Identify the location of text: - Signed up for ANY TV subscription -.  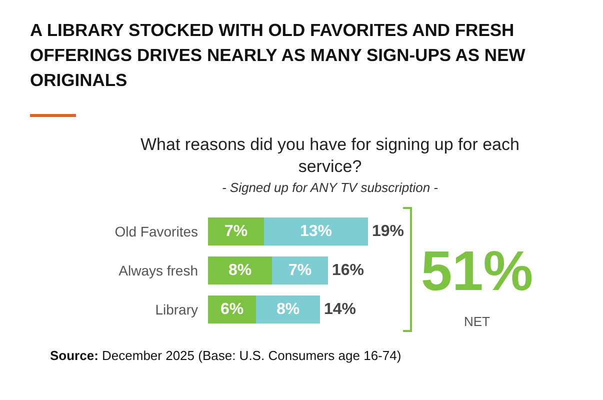
(330, 187).